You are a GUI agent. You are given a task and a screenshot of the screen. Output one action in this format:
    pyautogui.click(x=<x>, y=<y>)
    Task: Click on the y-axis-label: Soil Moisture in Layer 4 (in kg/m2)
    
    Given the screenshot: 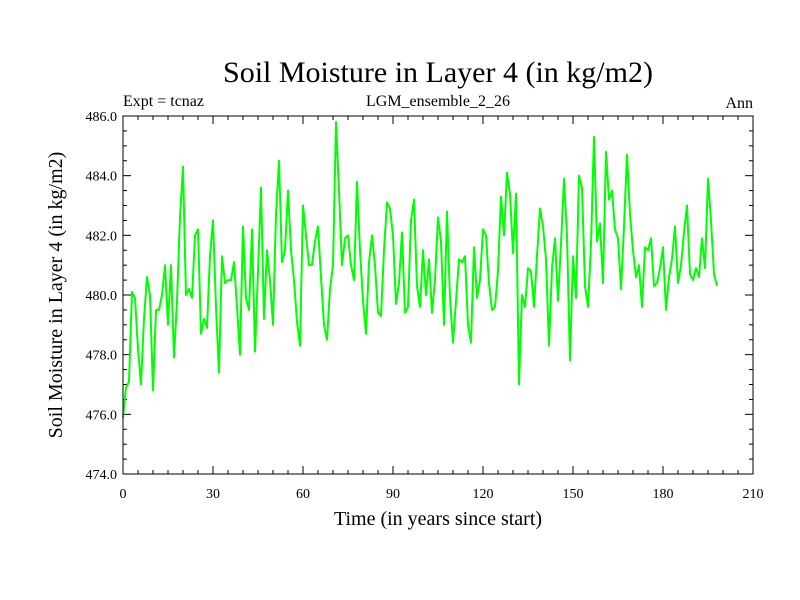 What is the action you would take?
    pyautogui.click(x=56, y=295)
    